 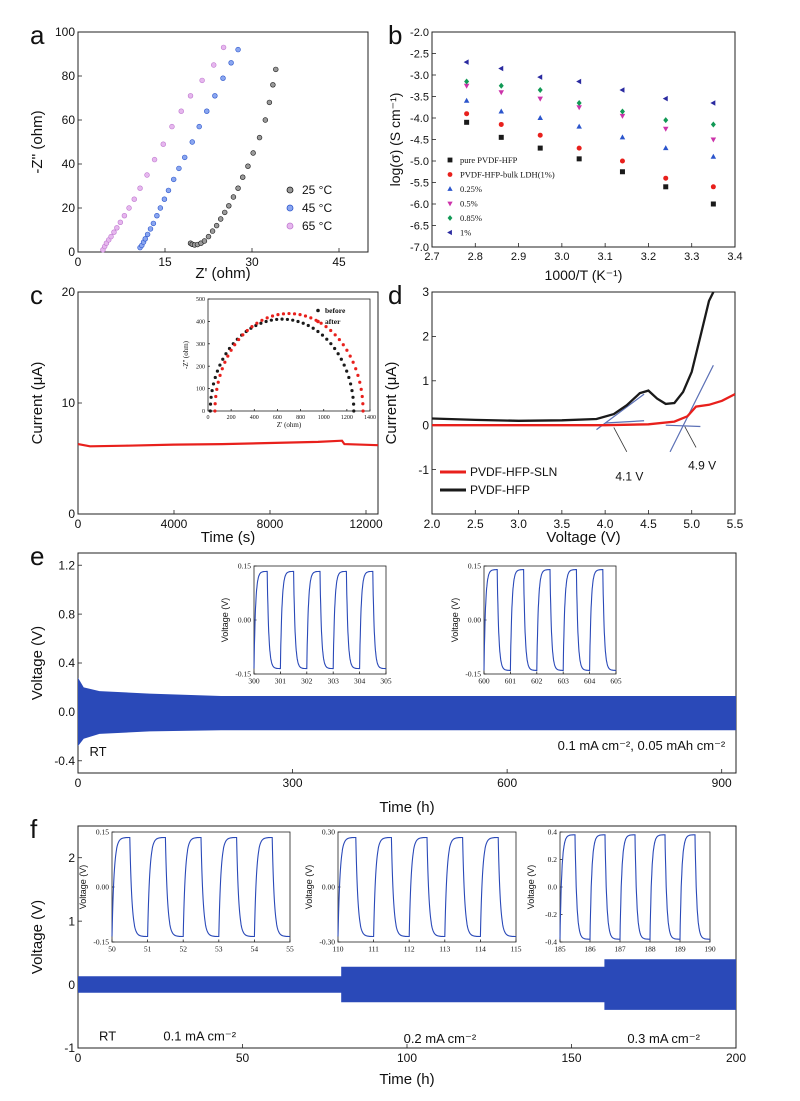 I want to click on y-tick-label: 0.8, so click(x=66, y=614).